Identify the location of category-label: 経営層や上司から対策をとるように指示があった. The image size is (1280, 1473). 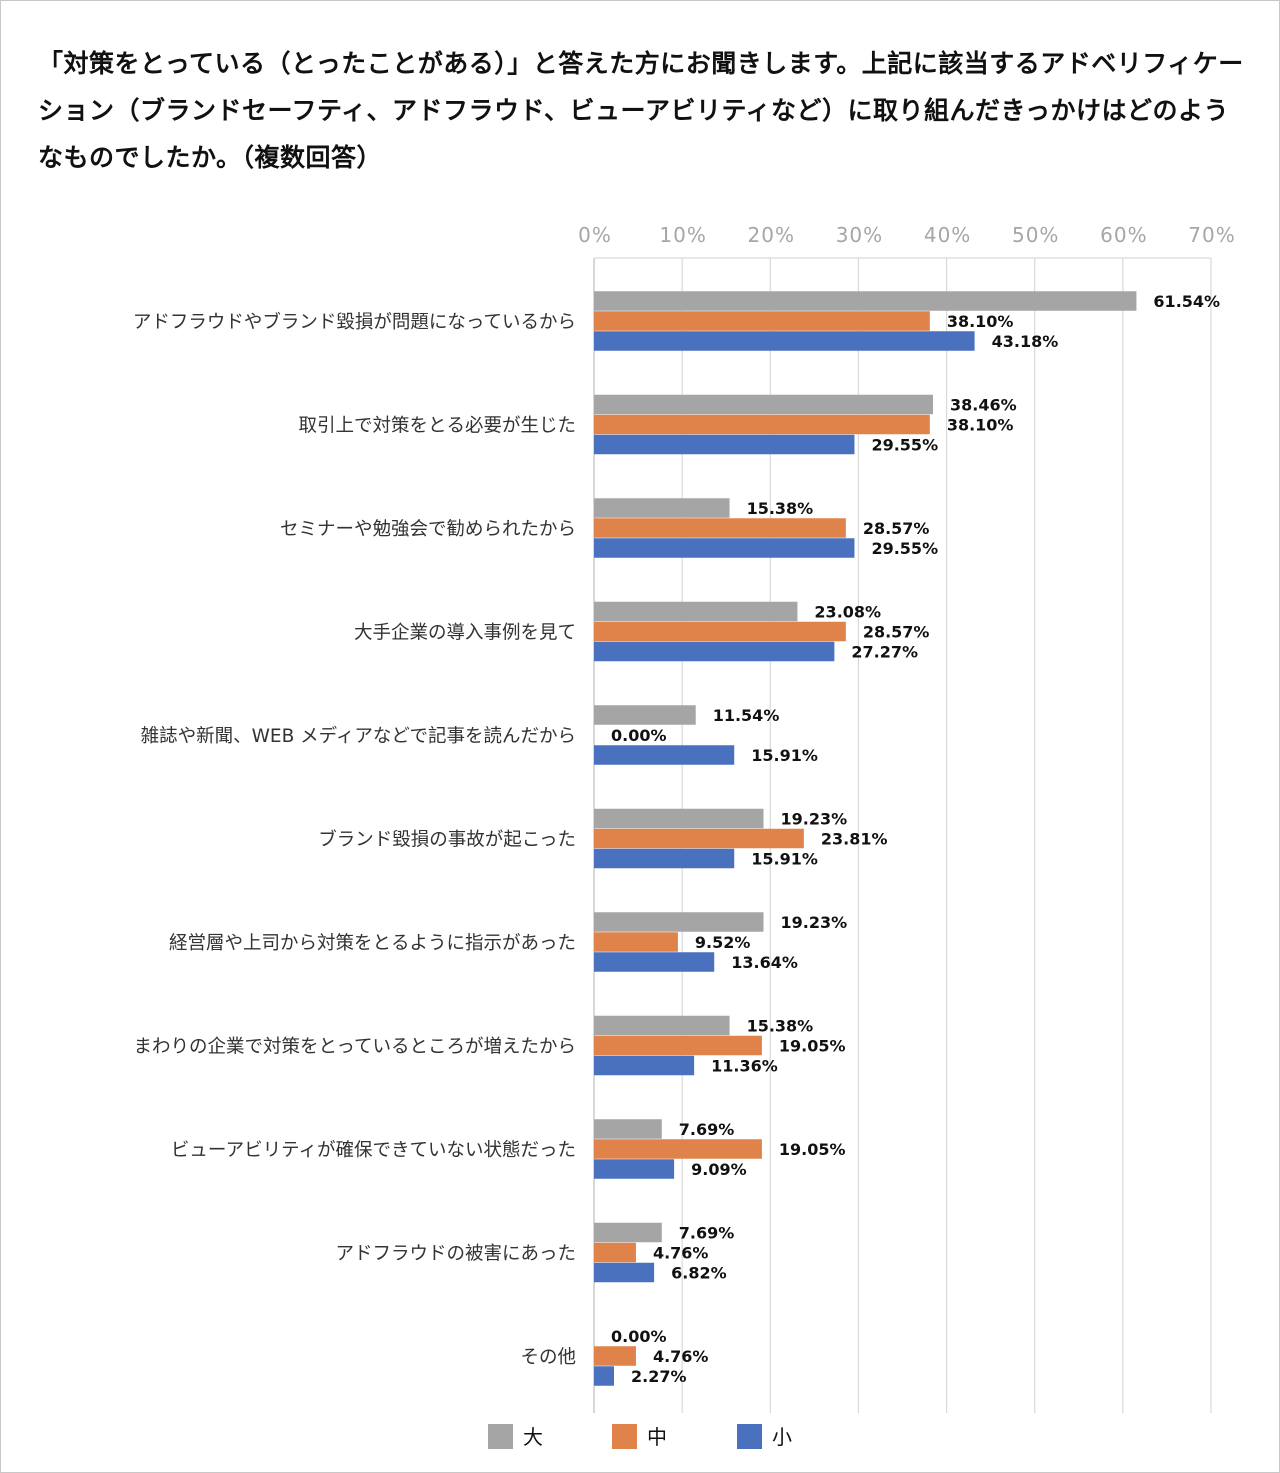
(372, 943).